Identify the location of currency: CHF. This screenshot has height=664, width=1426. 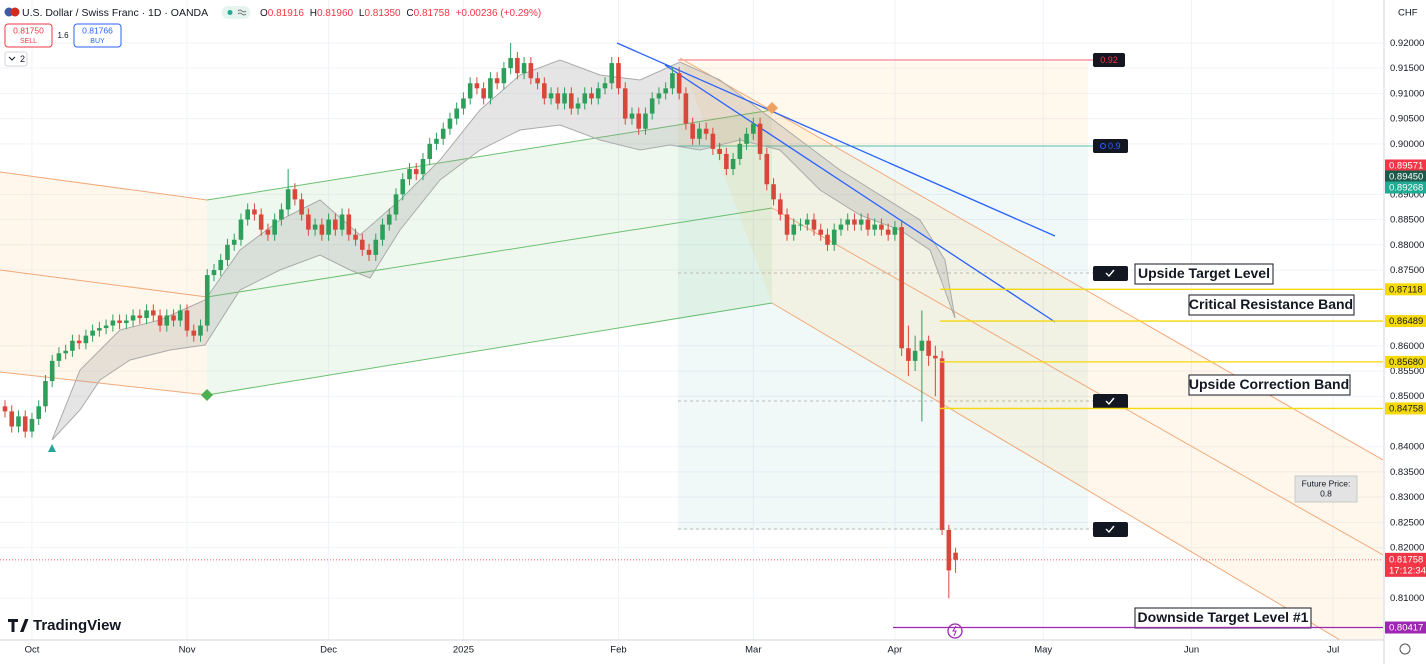
(1408, 13).